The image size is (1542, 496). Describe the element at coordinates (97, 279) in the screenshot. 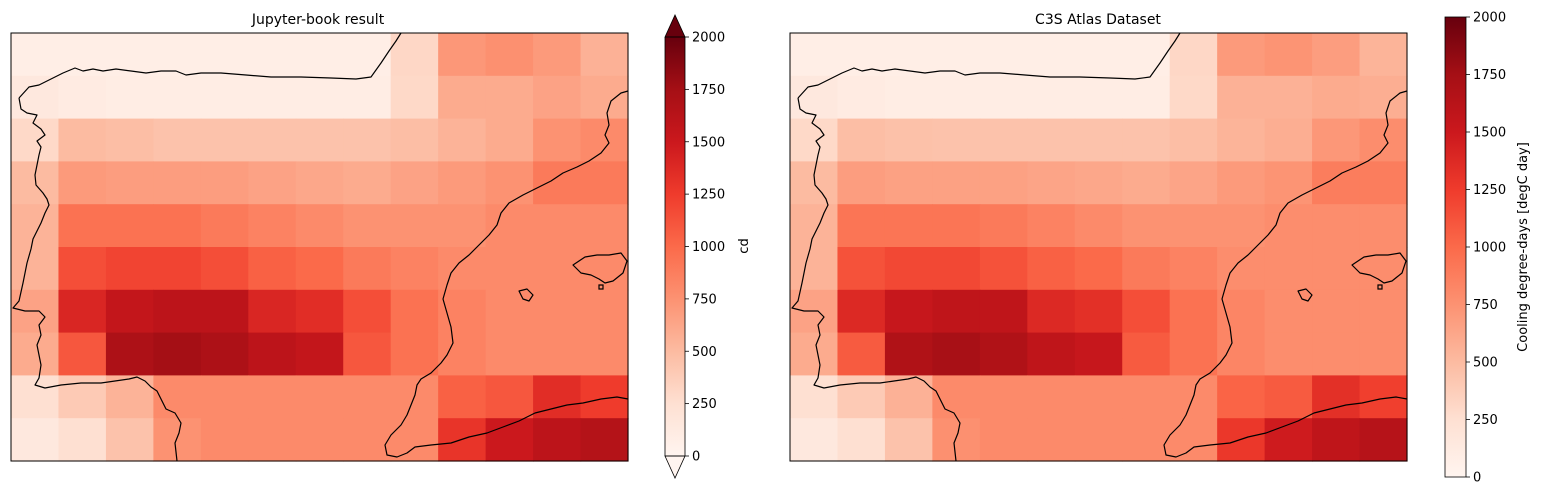

I see `coastline-west-left` at that location.